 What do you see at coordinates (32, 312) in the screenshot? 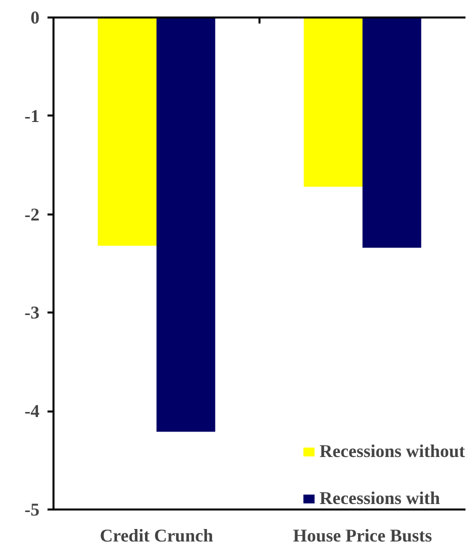
I see `y-tick-label: -3` at bounding box center [32, 312].